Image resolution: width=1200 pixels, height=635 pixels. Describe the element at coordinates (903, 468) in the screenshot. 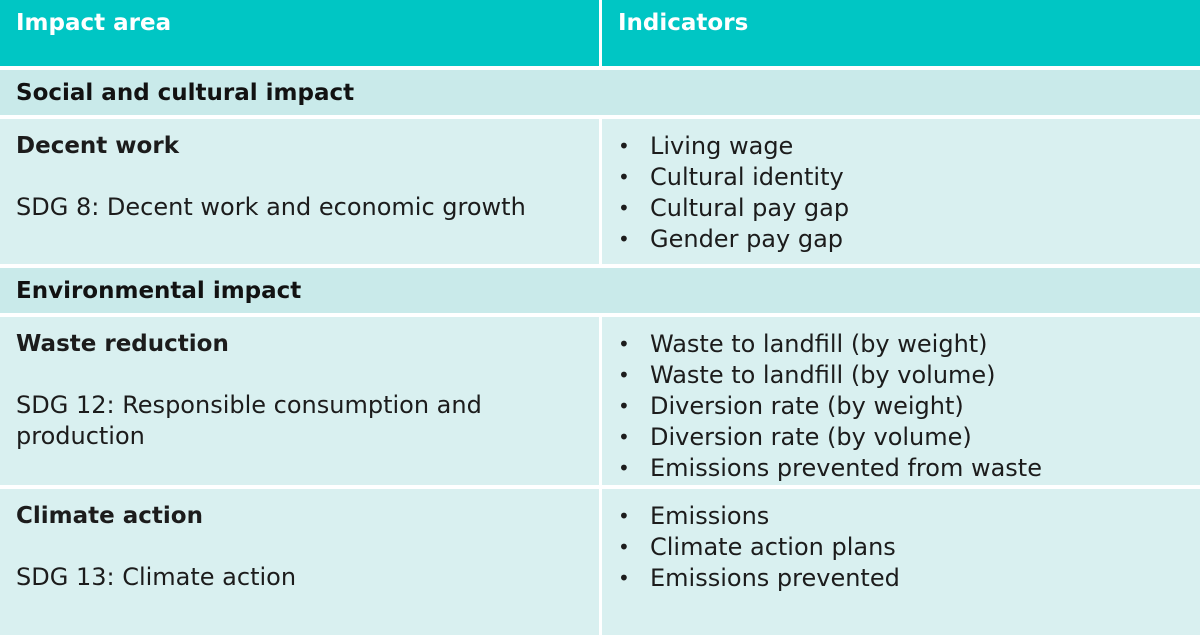

I see `list-item: Emissions prevented from waste` at that location.